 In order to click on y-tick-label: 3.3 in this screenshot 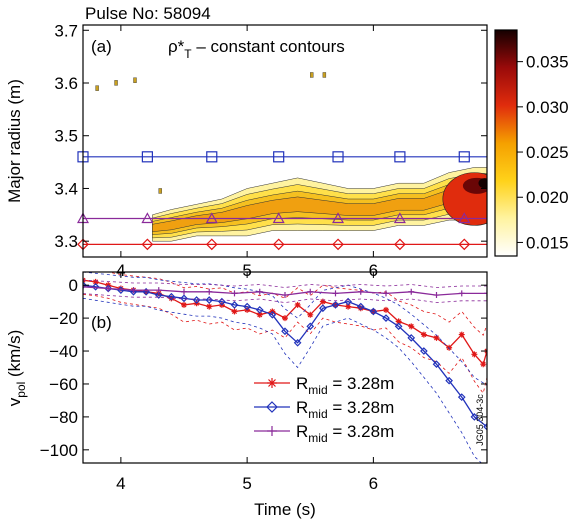, I will do `click(66, 241)`.